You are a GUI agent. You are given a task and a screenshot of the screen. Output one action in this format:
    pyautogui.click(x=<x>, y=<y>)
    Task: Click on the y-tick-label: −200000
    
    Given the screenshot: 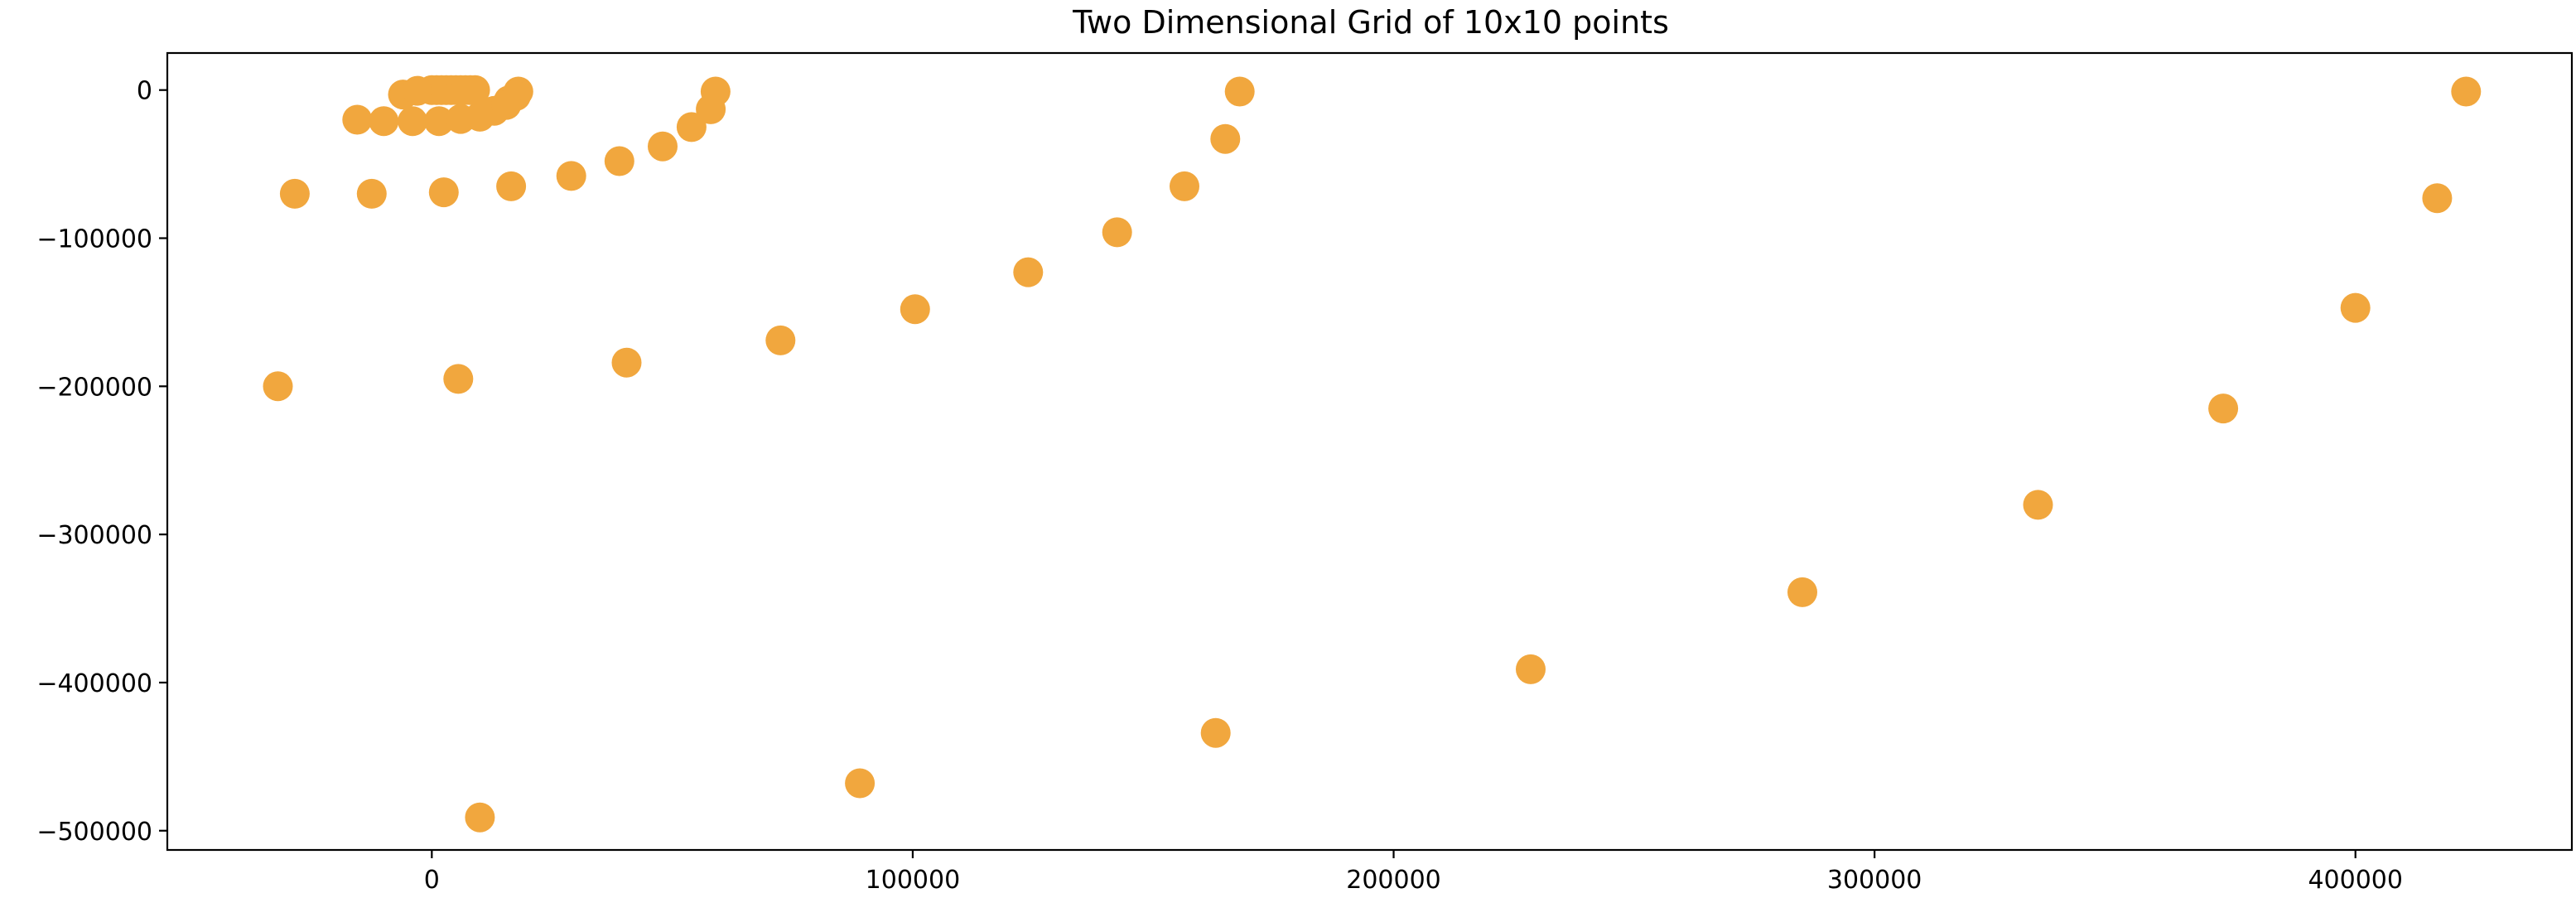 What is the action you would take?
    pyautogui.click(x=94, y=387)
    